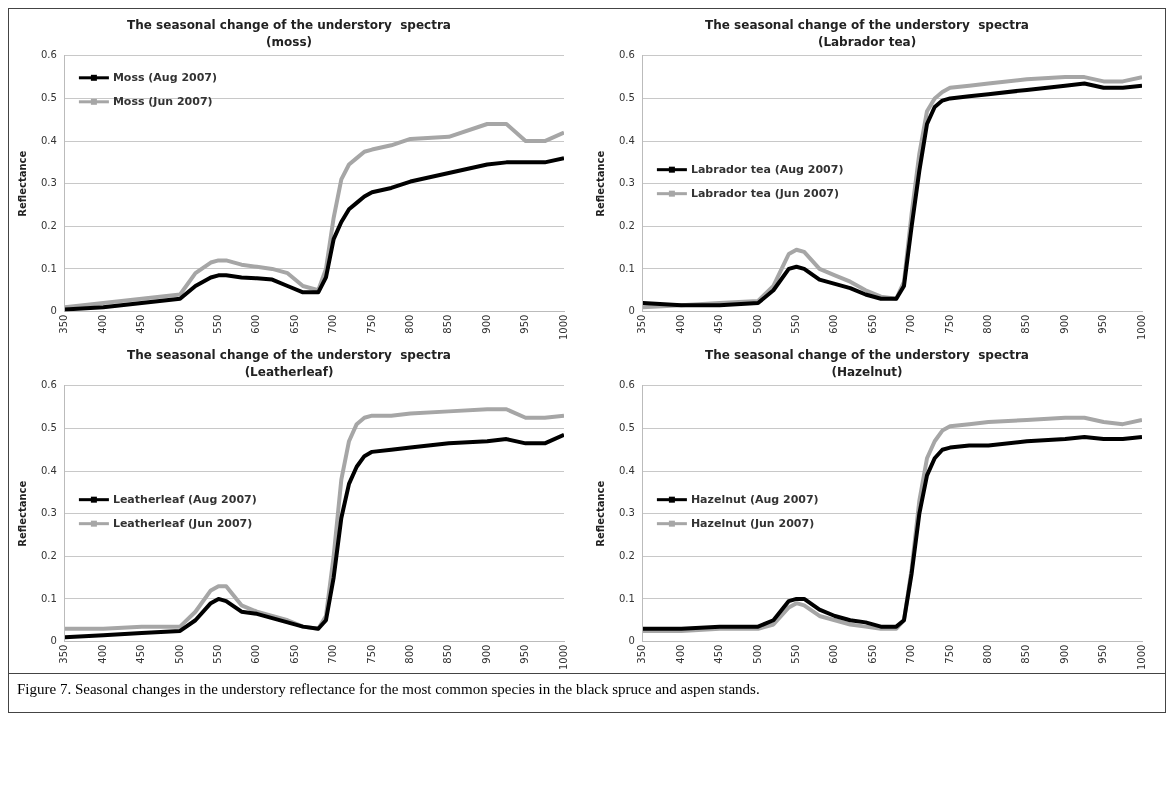 The height and width of the screenshot is (810, 1174). I want to click on chart-subtitle: (Leatherleaf), so click(289, 371).